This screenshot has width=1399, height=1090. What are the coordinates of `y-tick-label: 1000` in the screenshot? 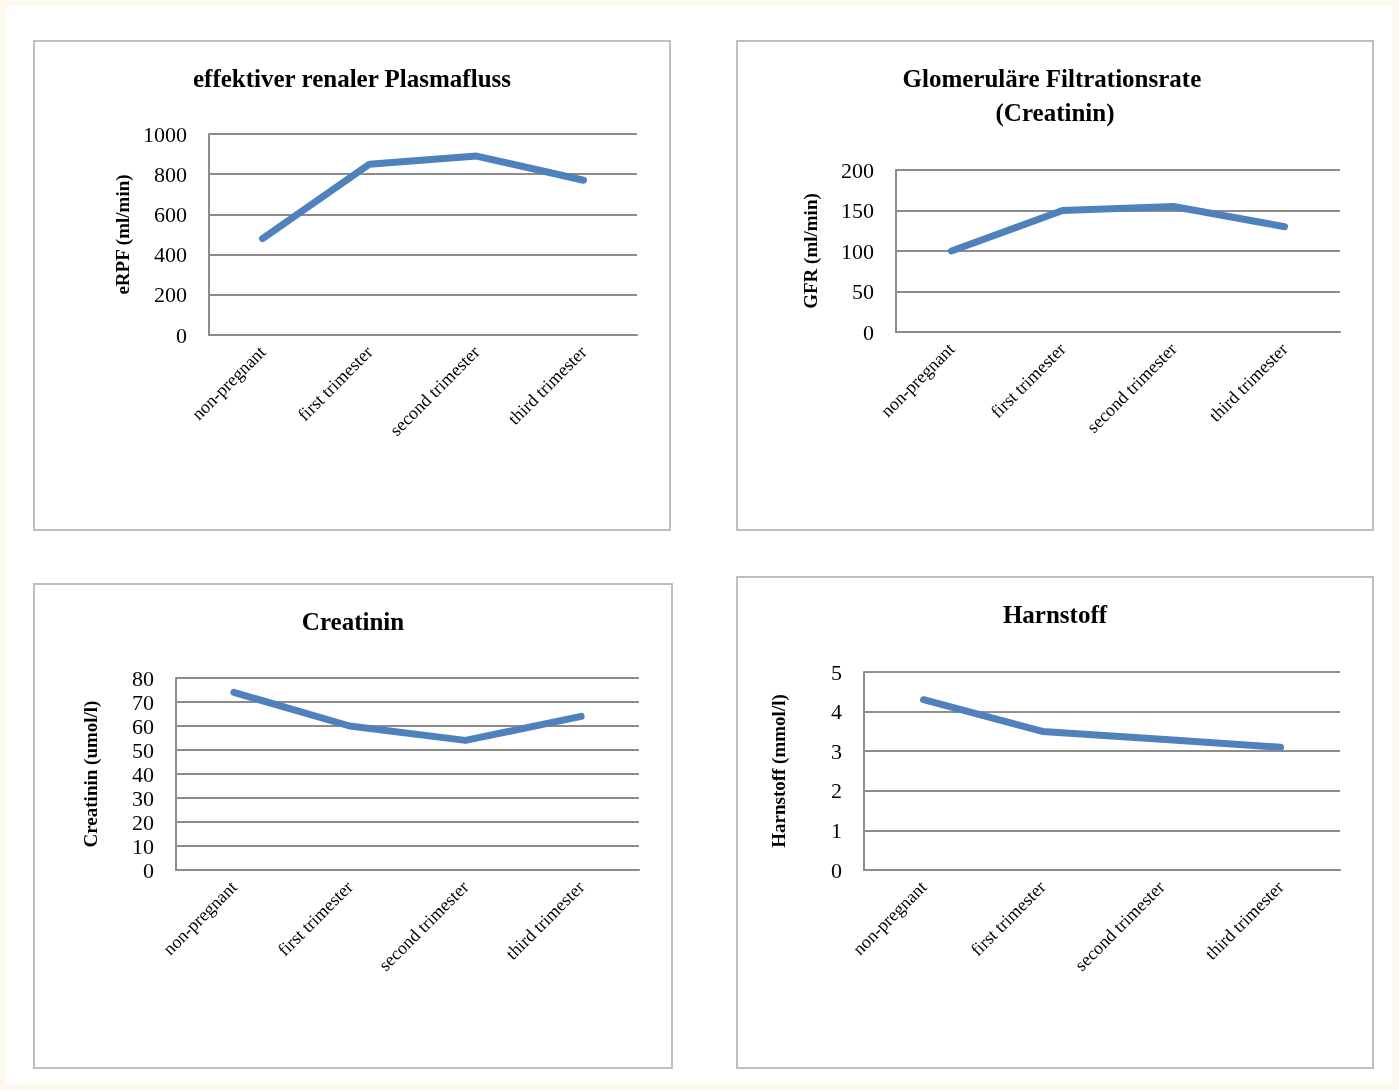 It's located at (165, 134).